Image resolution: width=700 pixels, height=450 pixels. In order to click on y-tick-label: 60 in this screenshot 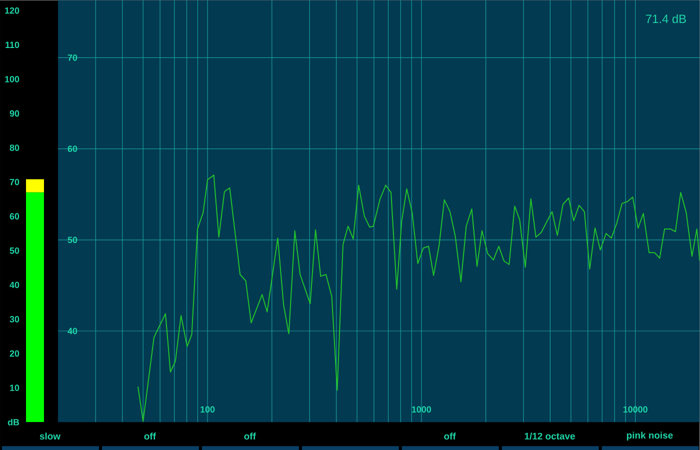, I will do `click(15, 216)`.